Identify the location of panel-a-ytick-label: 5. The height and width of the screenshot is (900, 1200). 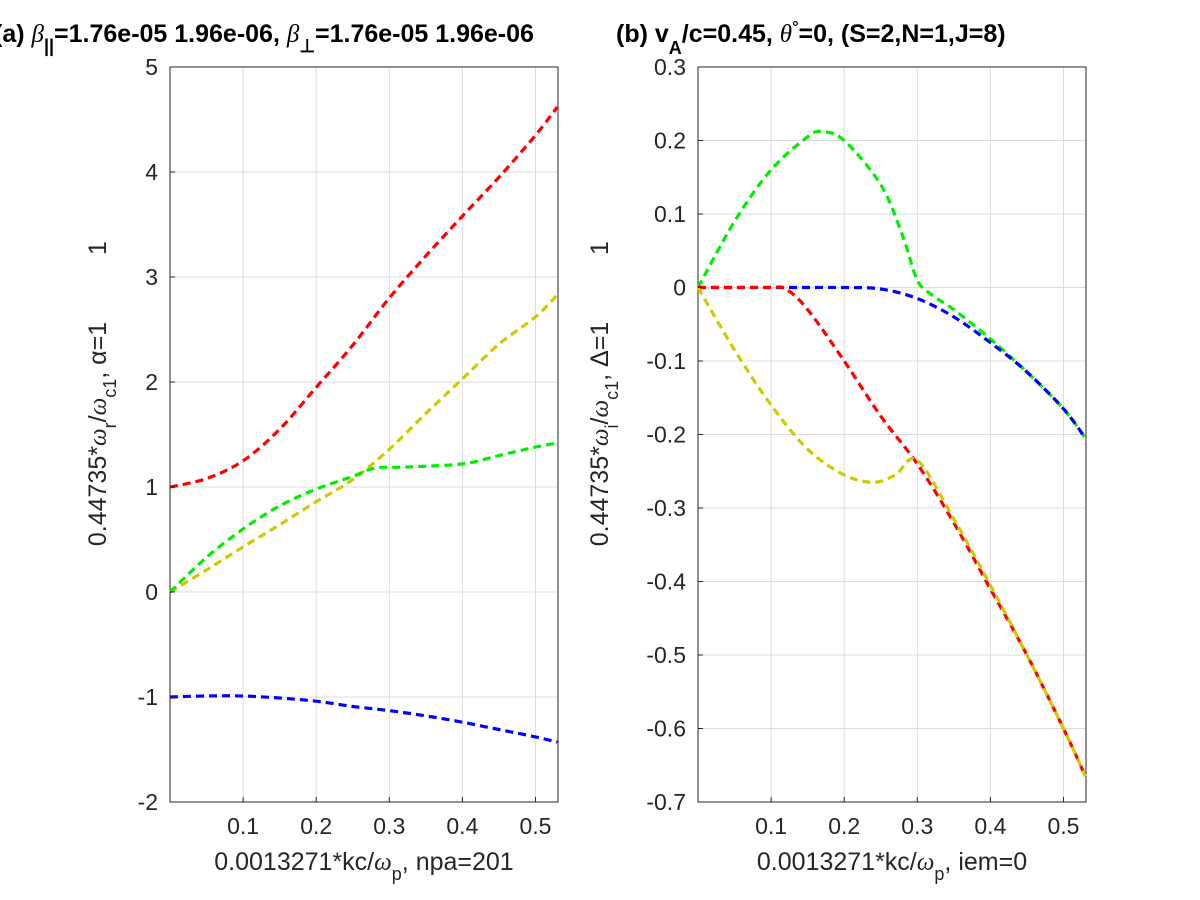
(151, 67).